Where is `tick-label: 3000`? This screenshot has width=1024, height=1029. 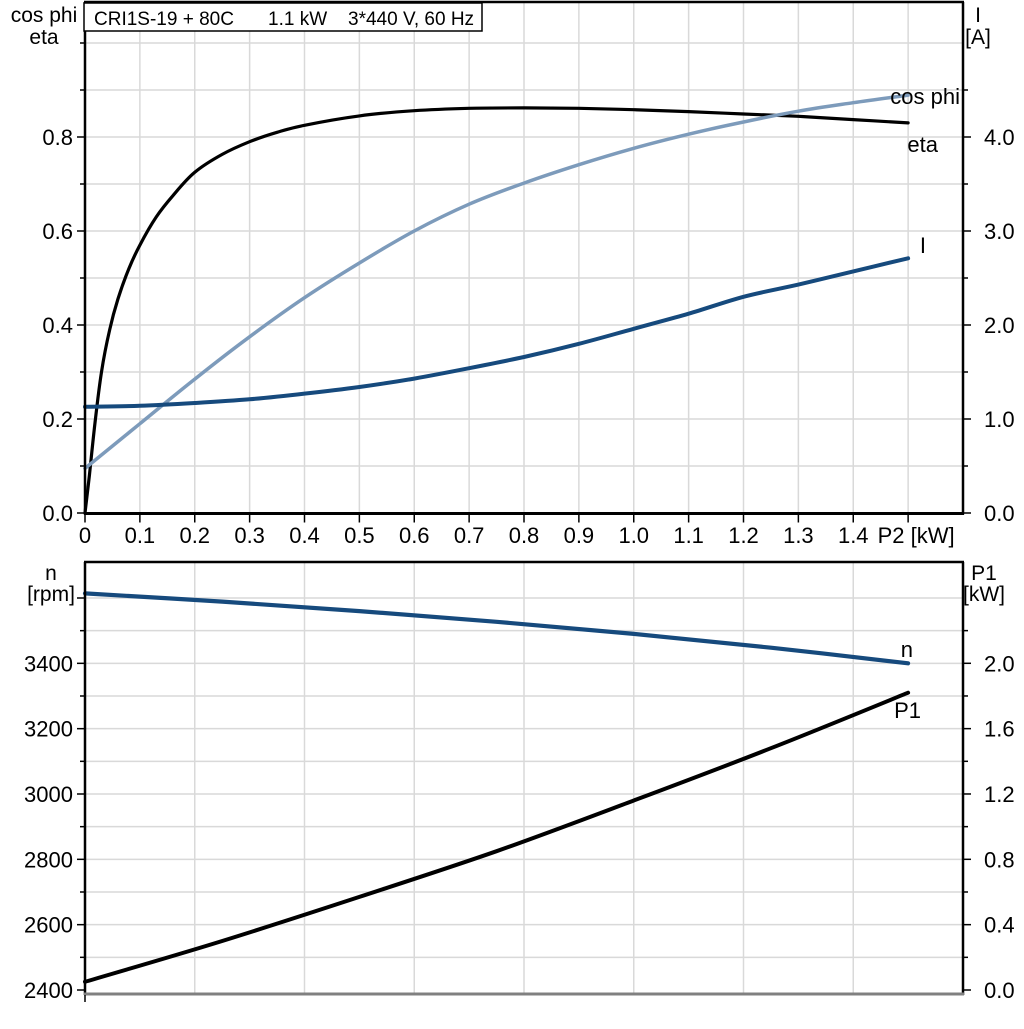
tick-label: 3000 is located at coordinates (48, 794).